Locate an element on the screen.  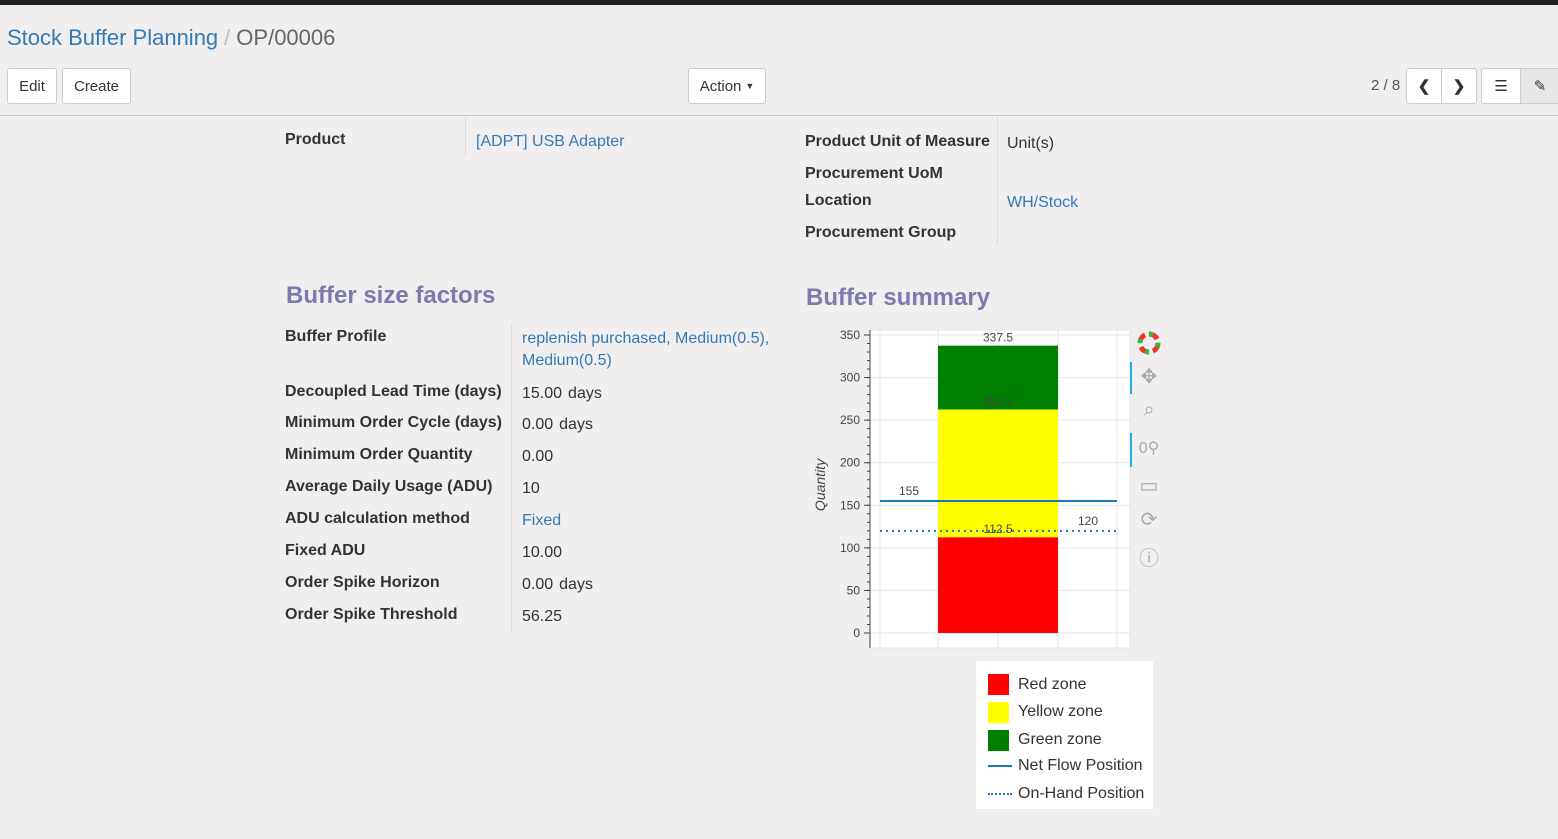
bar-label: 337.5 is located at coordinates (998, 338).